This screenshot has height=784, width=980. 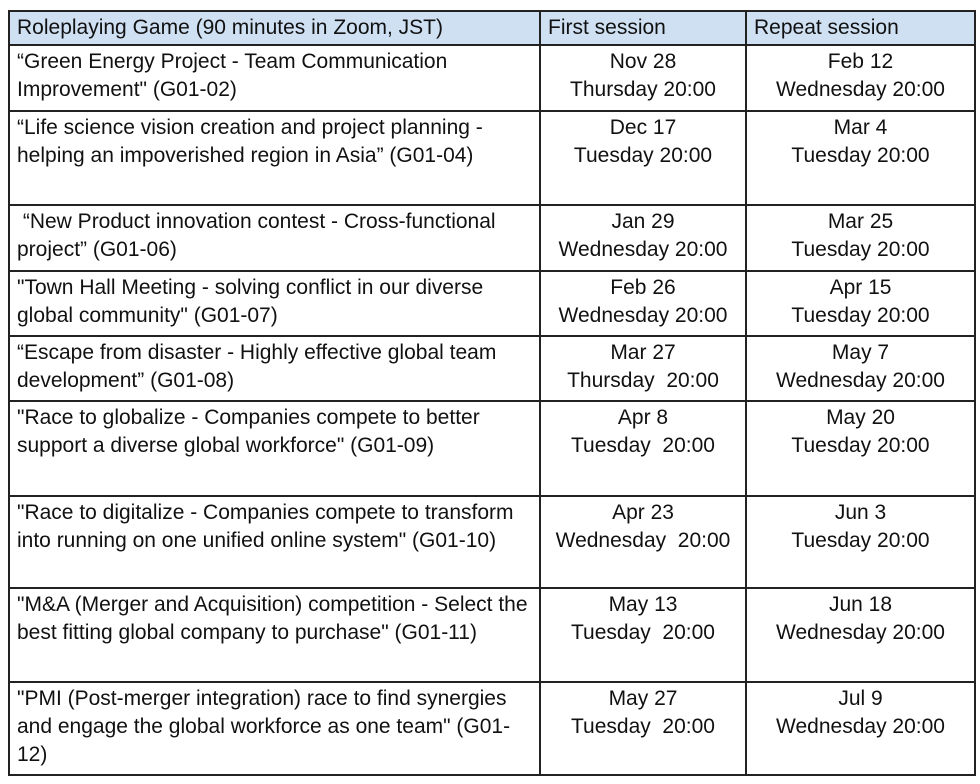 I want to click on repeat-session-cell: Jun 3 Tuesday 20:00, so click(x=860, y=542).